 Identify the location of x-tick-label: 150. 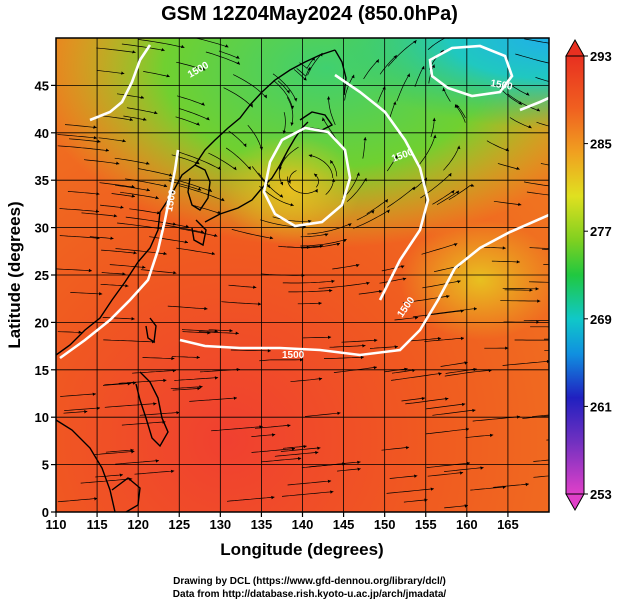
(385, 524).